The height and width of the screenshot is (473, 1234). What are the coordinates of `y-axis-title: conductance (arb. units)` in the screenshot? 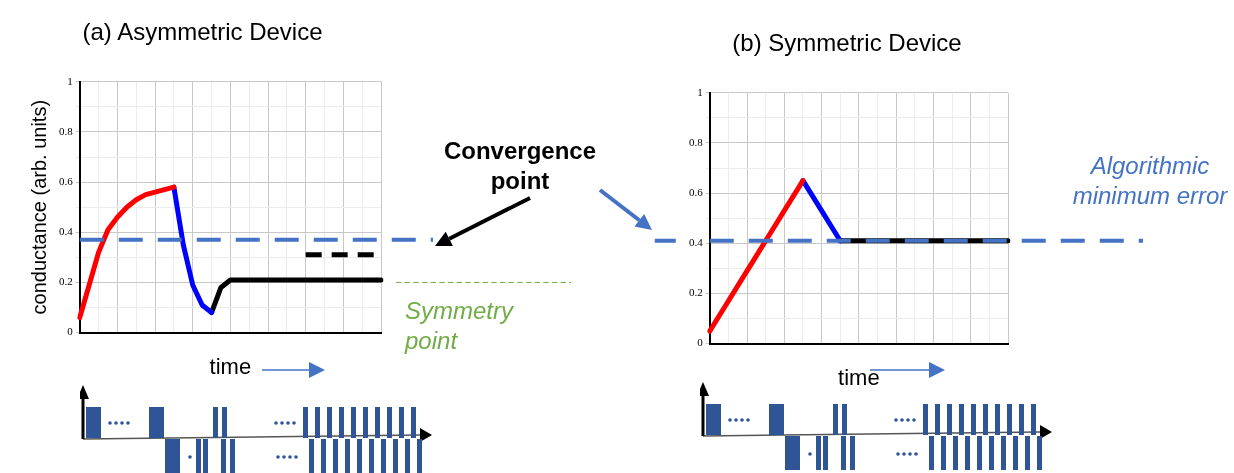 It's located at (38, 207).